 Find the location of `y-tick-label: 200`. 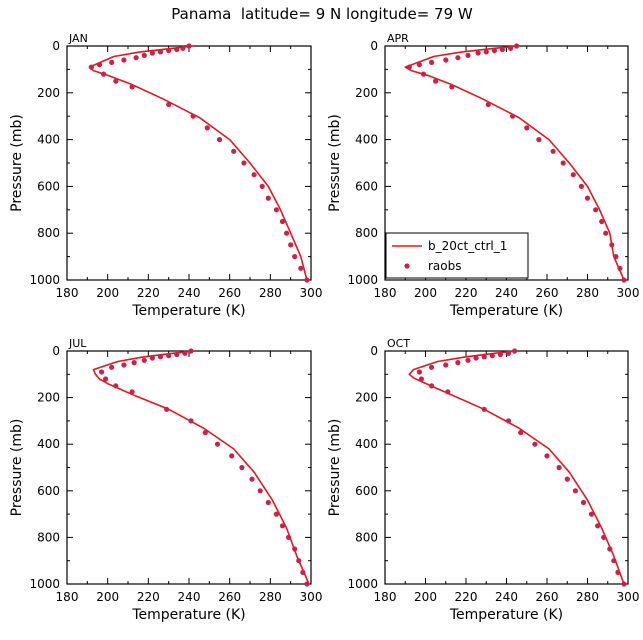

y-tick-label: 200 is located at coordinates (366, 398).